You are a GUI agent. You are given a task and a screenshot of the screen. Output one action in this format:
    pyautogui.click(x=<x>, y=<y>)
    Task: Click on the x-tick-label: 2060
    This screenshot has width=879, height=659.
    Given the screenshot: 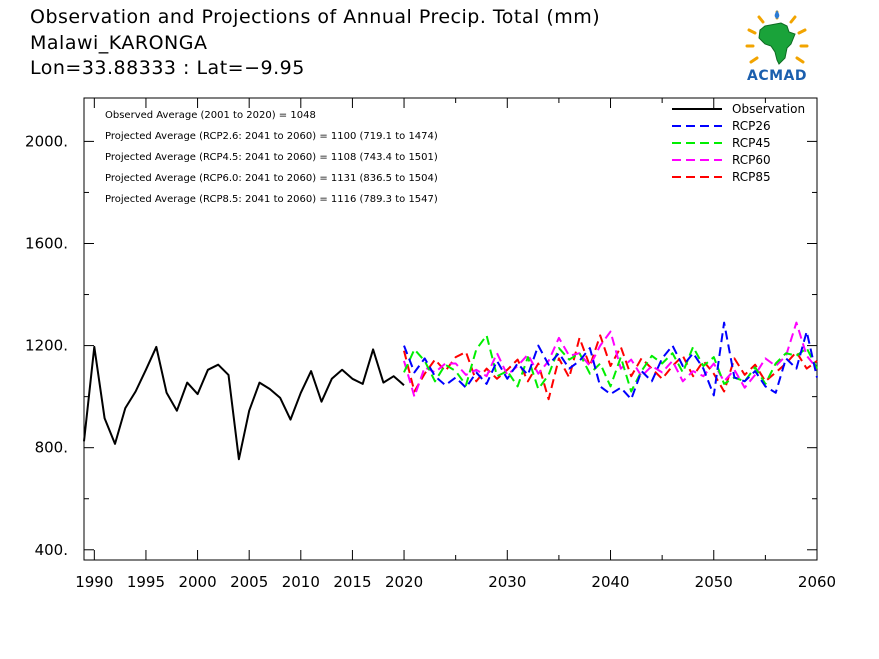 What is the action you would take?
    pyautogui.click(x=817, y=582)
    